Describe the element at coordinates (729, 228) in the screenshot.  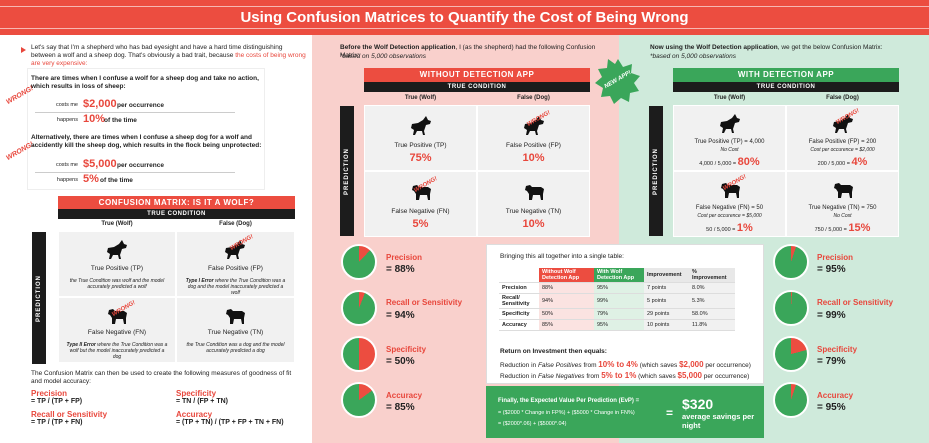
I see `after-fn-calc: 50 / 5,000 = 1%` at that location.